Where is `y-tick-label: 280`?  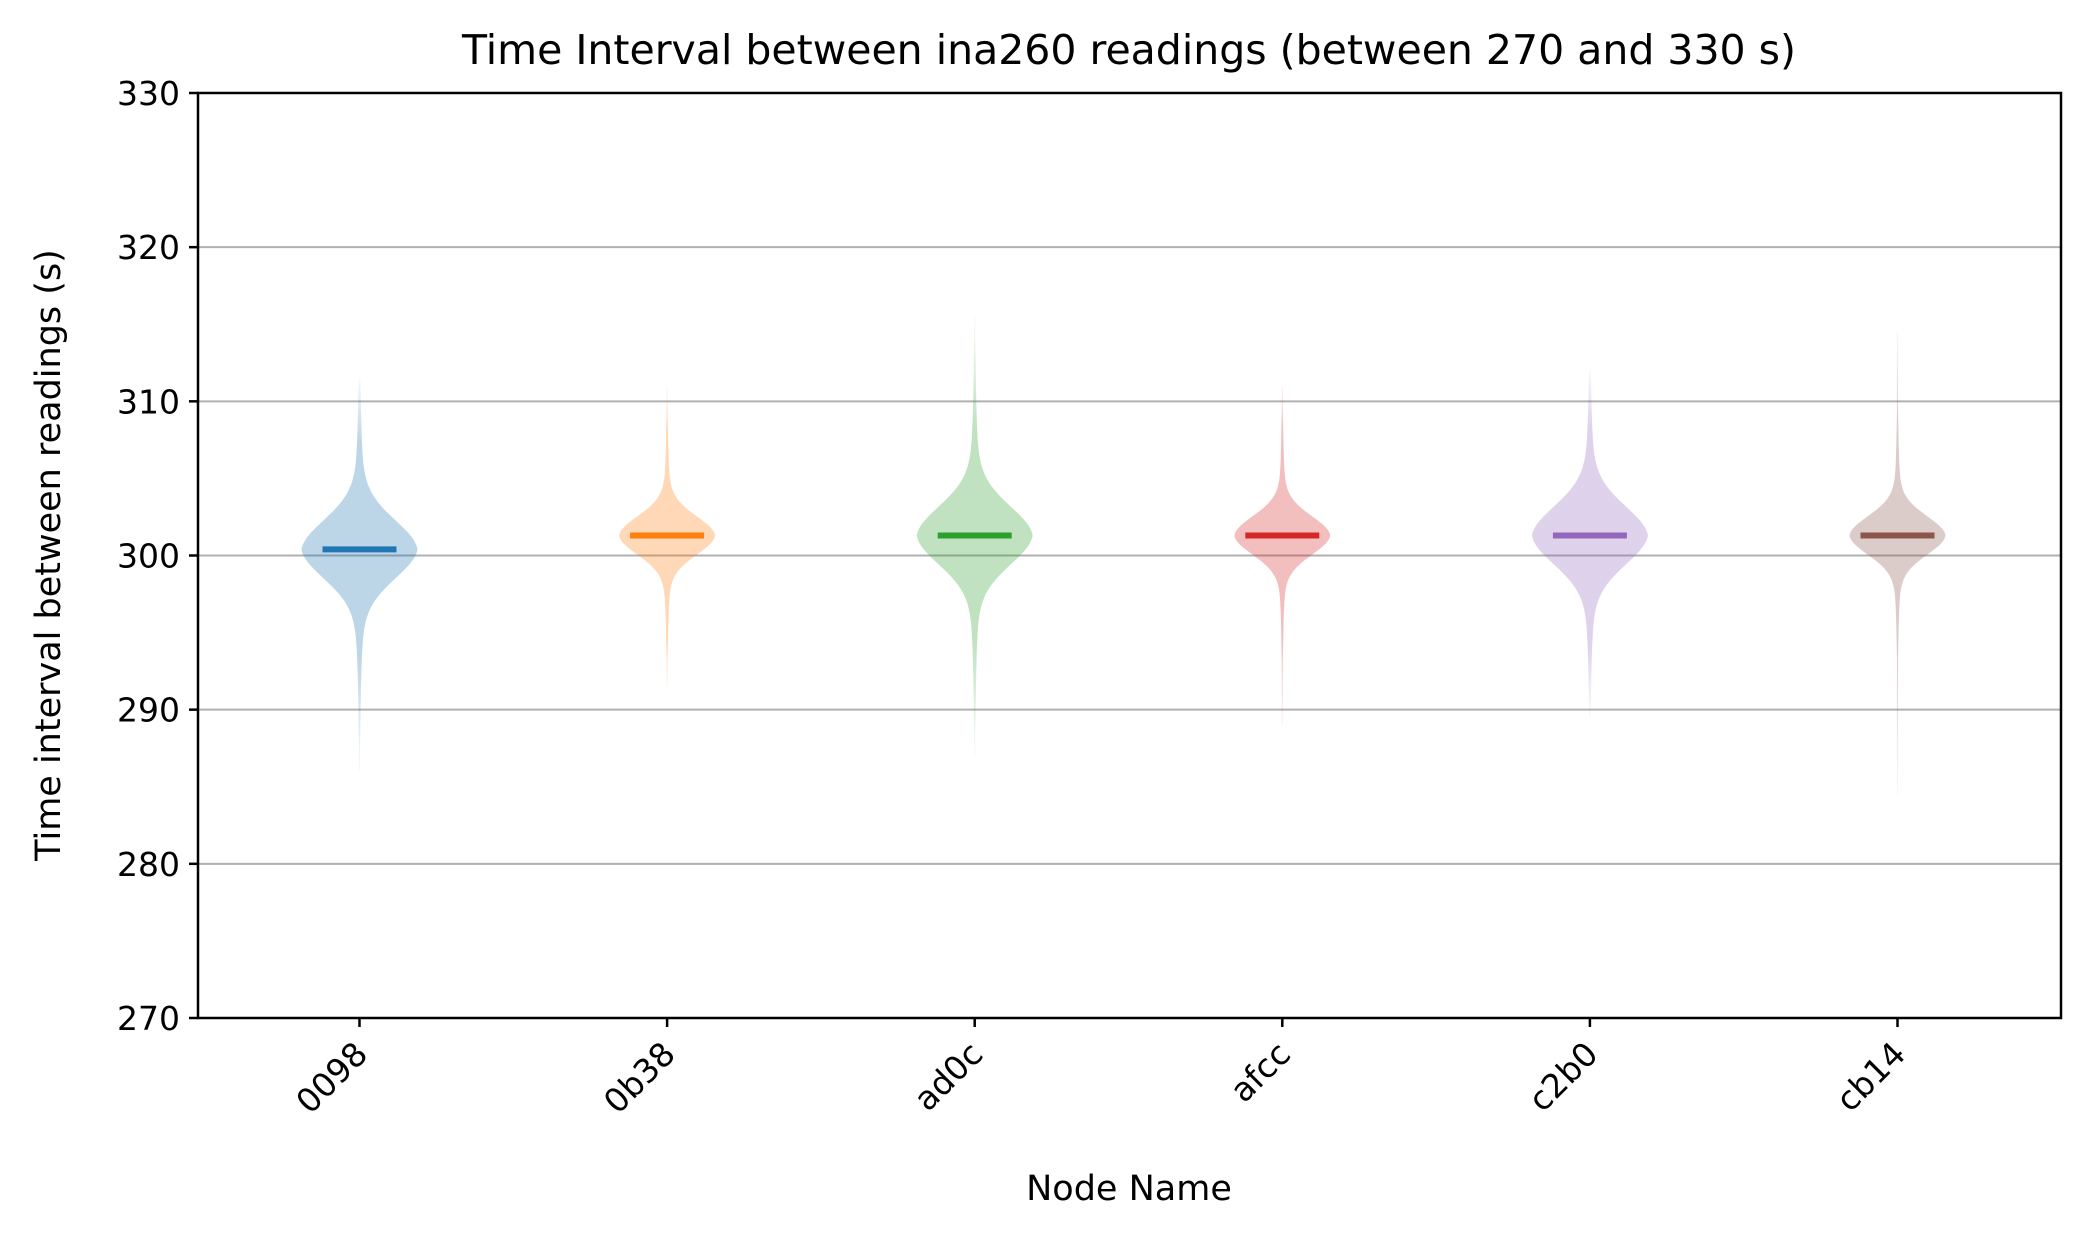
y-tick-label: 280 is located at coordinates (148, 864).